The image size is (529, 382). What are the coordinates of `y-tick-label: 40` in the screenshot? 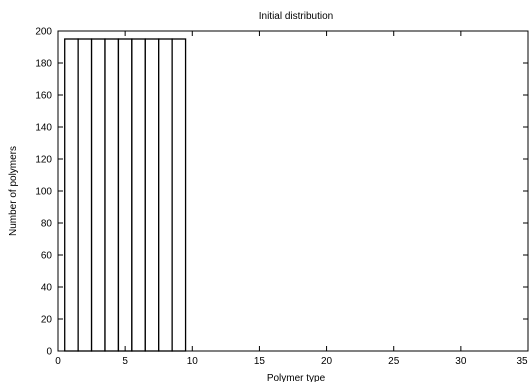 It's located at (47, 288).